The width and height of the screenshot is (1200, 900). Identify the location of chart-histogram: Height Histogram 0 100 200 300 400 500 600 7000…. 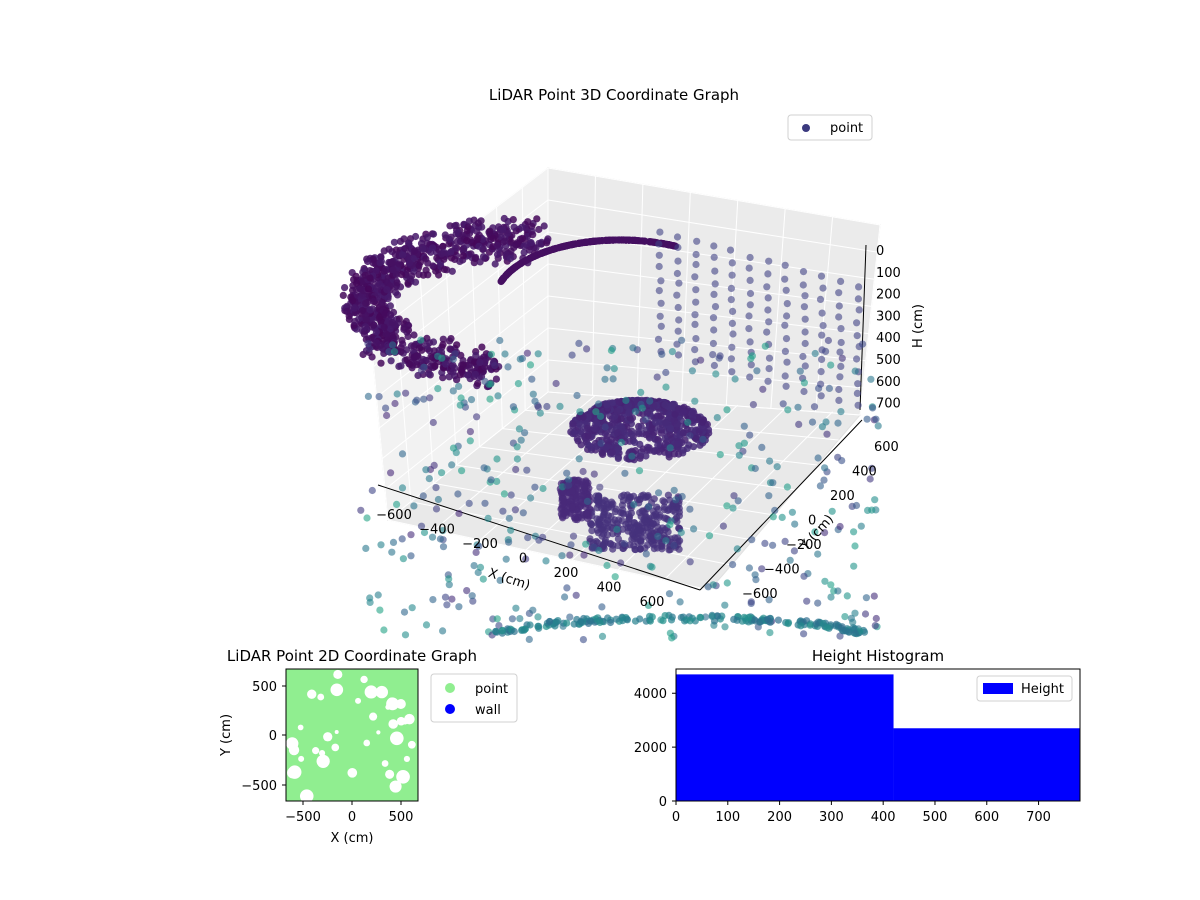
(857, 736).